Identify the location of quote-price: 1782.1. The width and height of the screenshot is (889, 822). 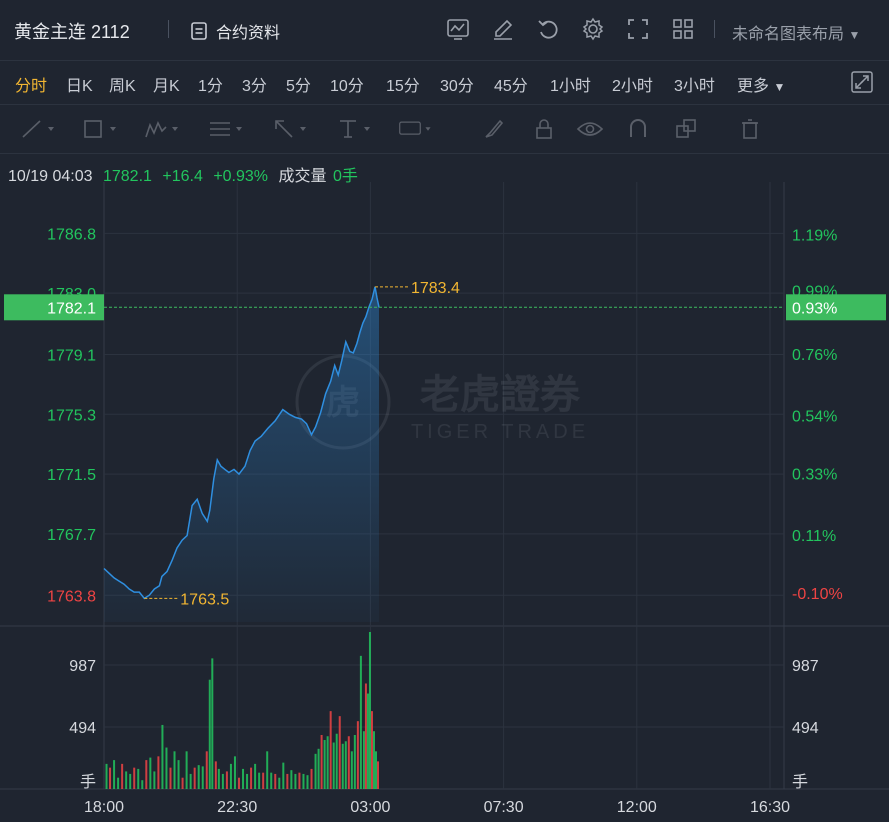
(127, 176).